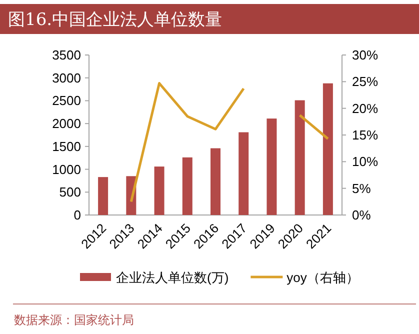 This screenshot has width=419, height=334. Describe the element at coordinates (66, 55) in the screenshot. I see `y-tick-label: 3500` at that location.